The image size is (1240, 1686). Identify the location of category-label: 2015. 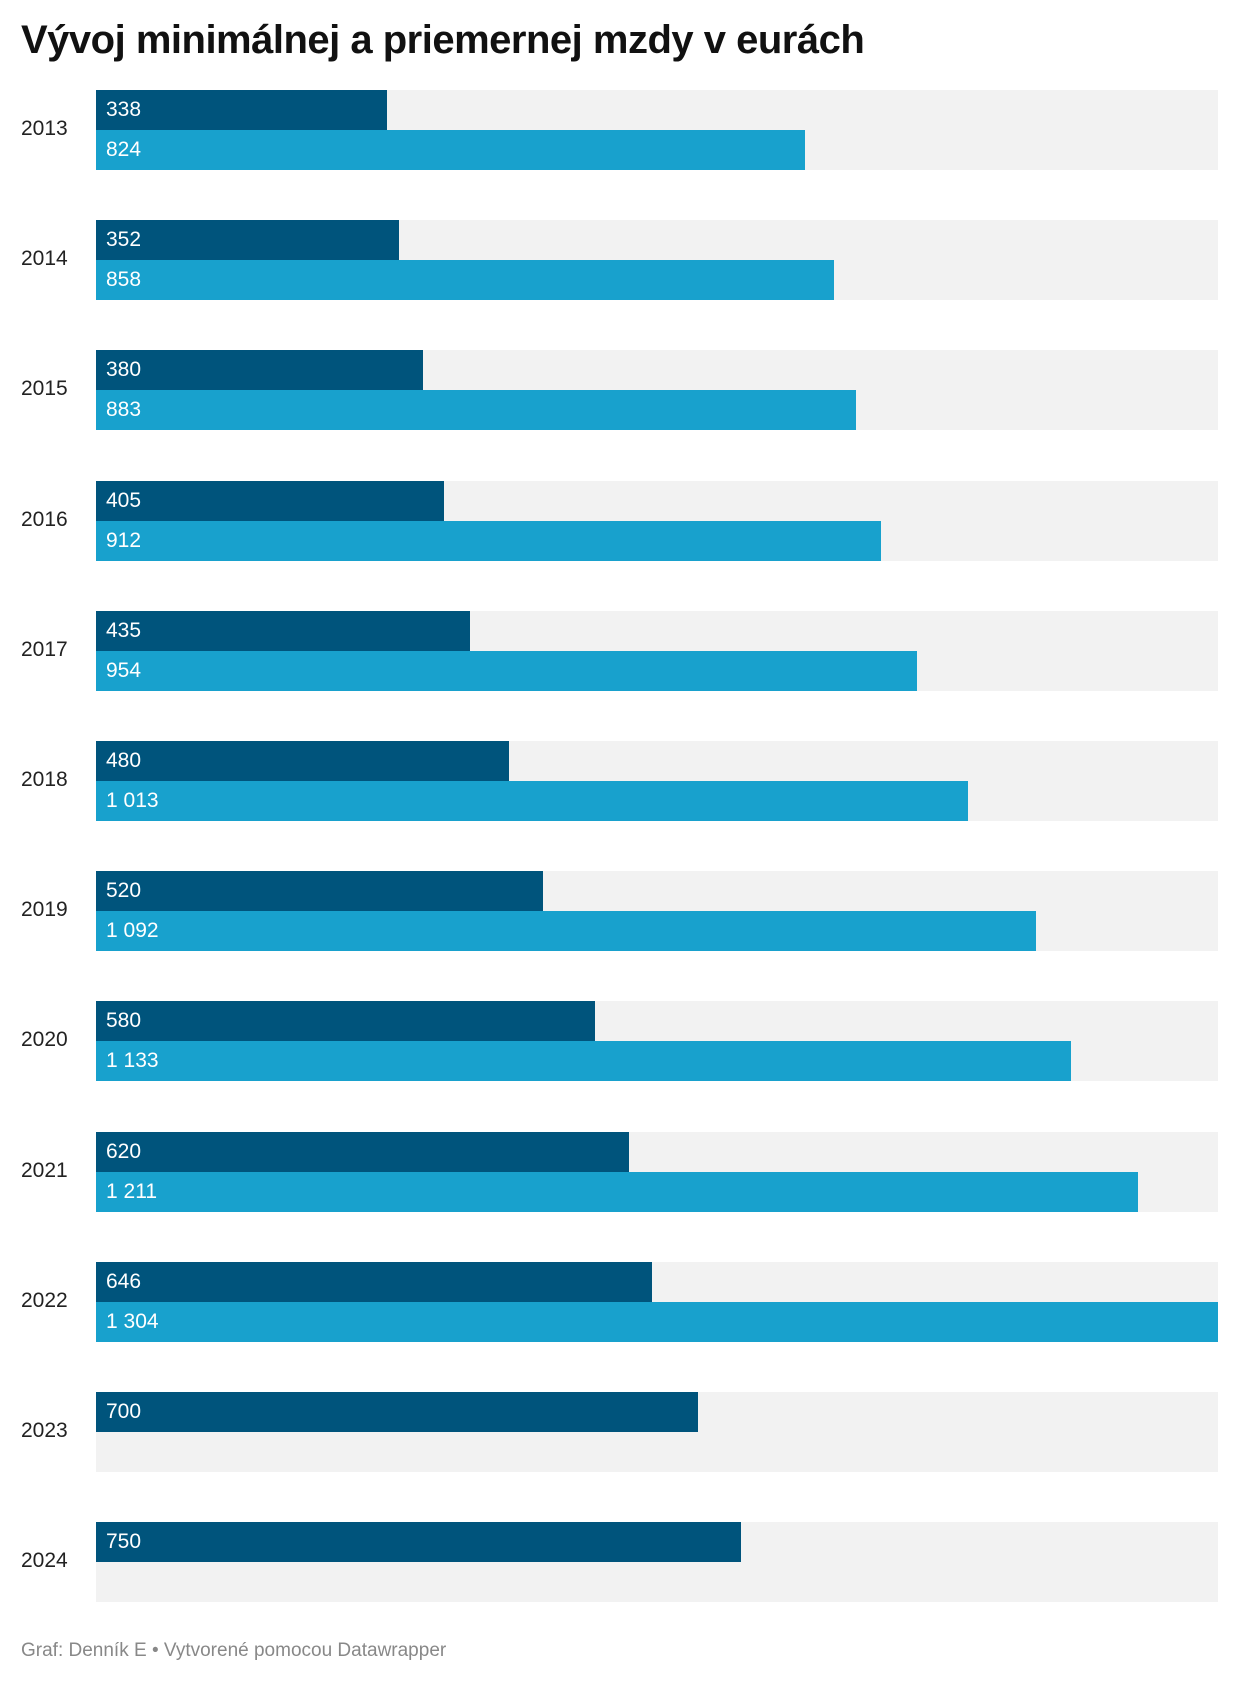
(44, 389).